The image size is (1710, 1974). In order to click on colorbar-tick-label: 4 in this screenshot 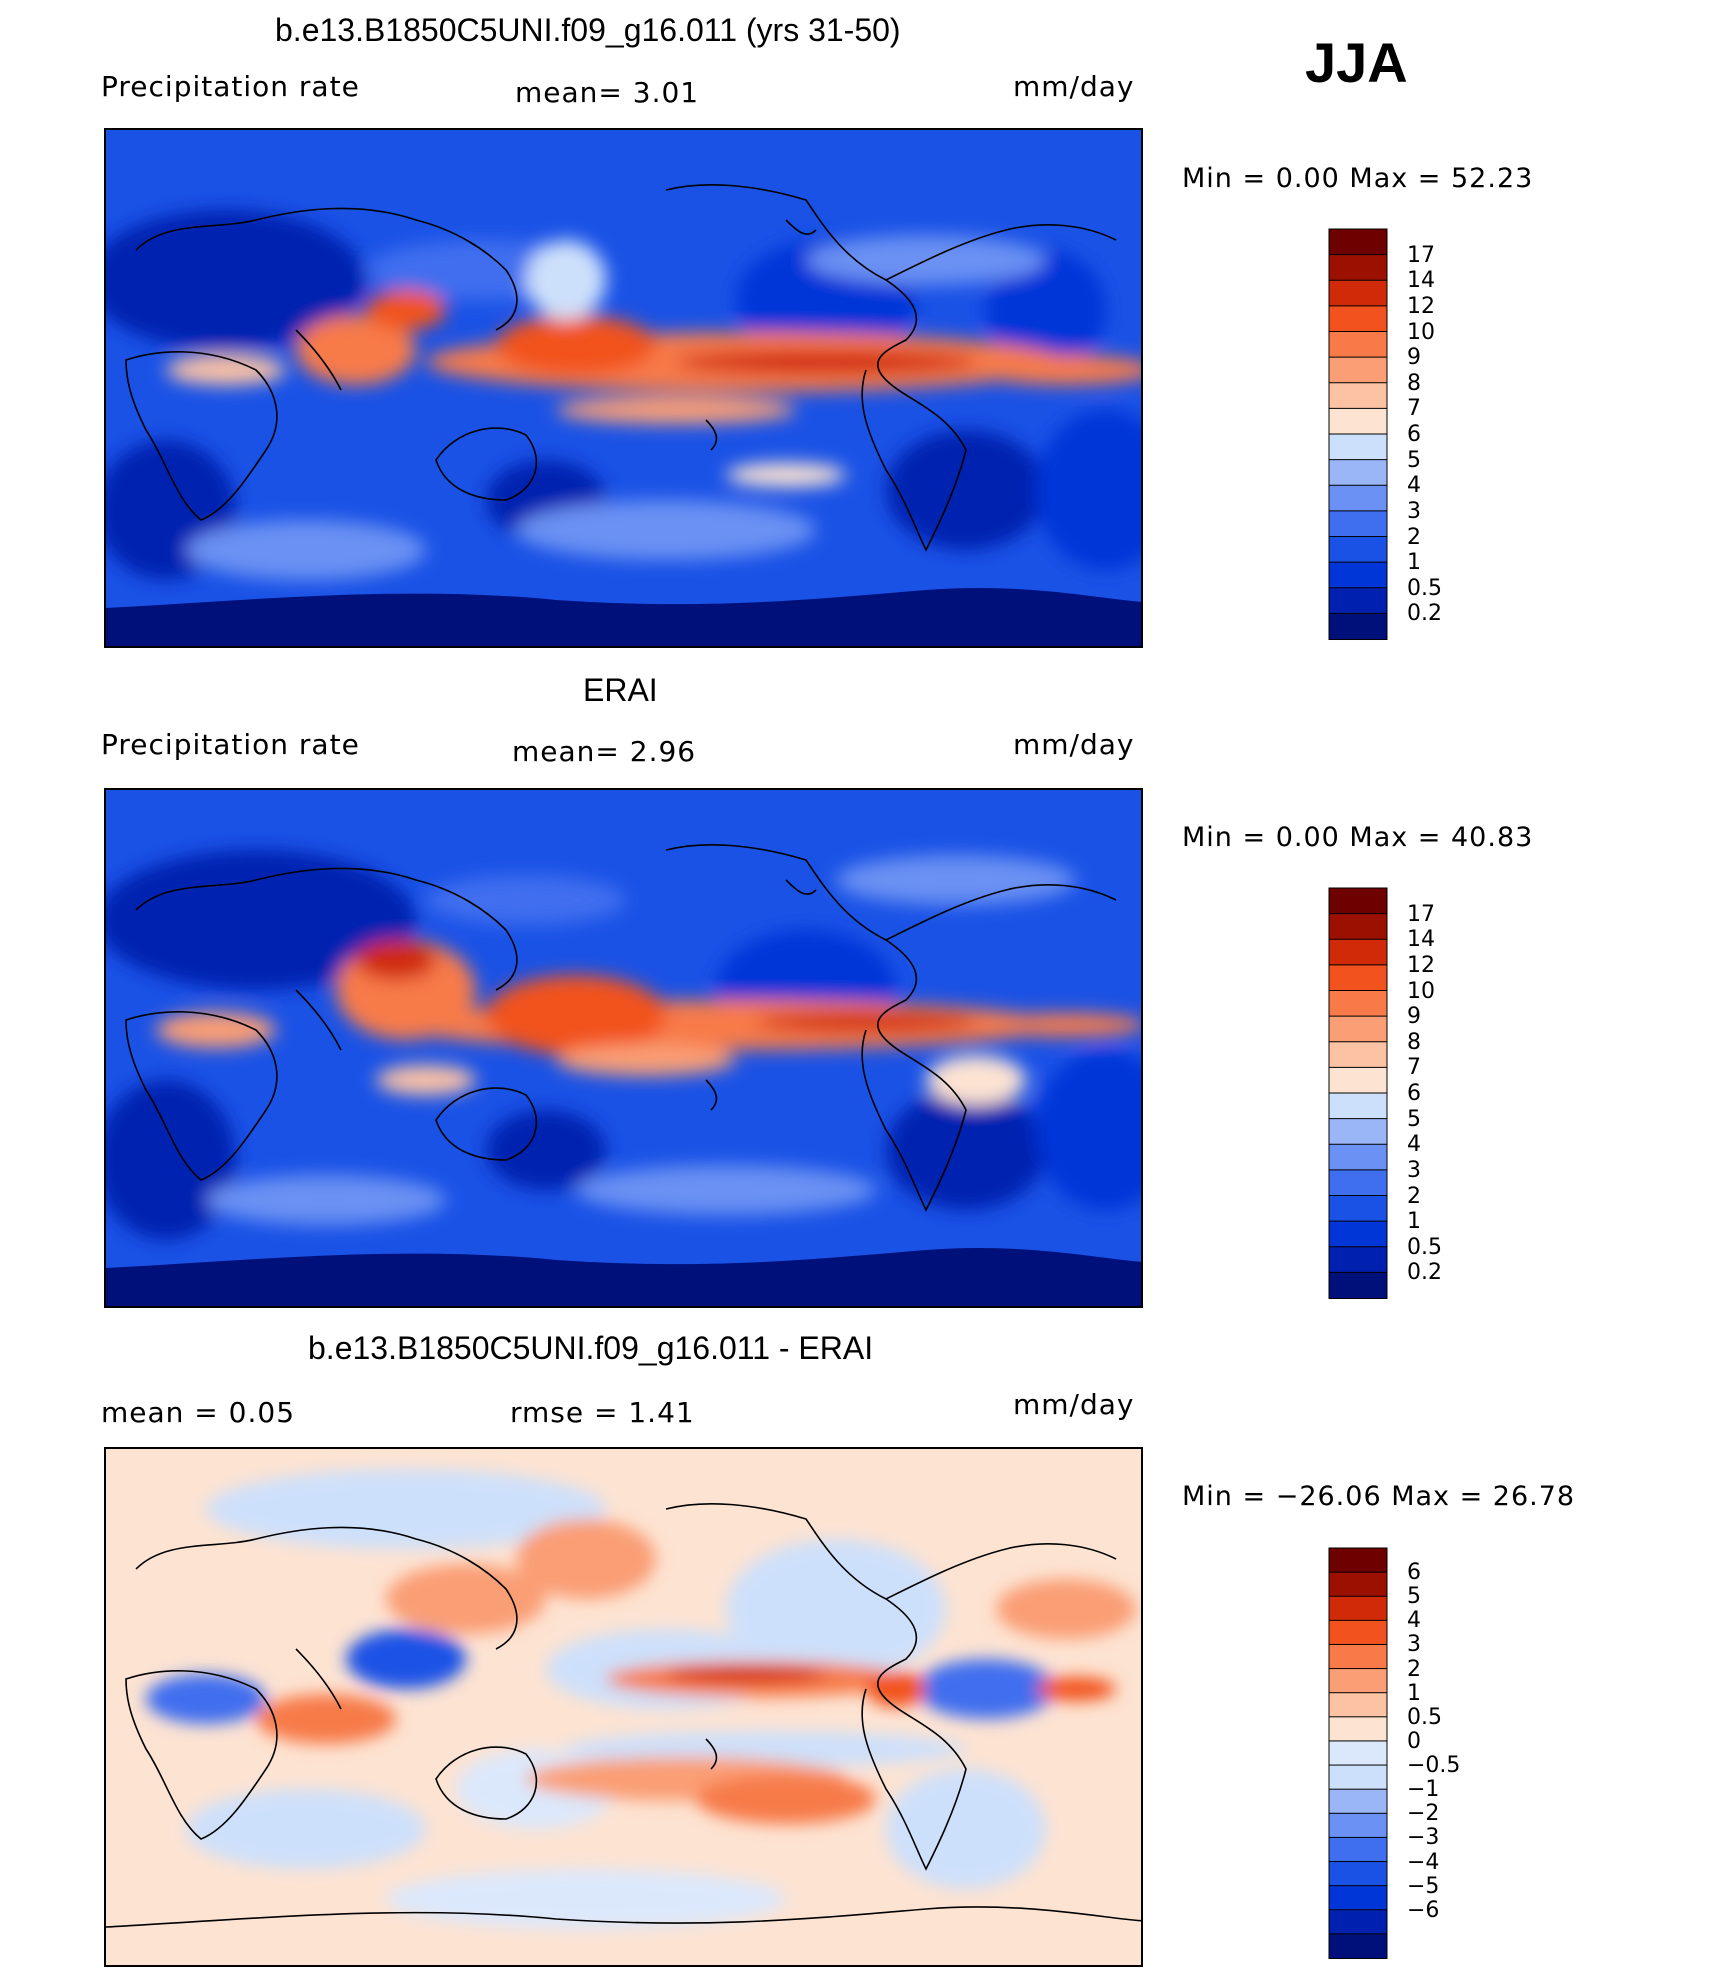, I will do `click(1414, 1145)`.